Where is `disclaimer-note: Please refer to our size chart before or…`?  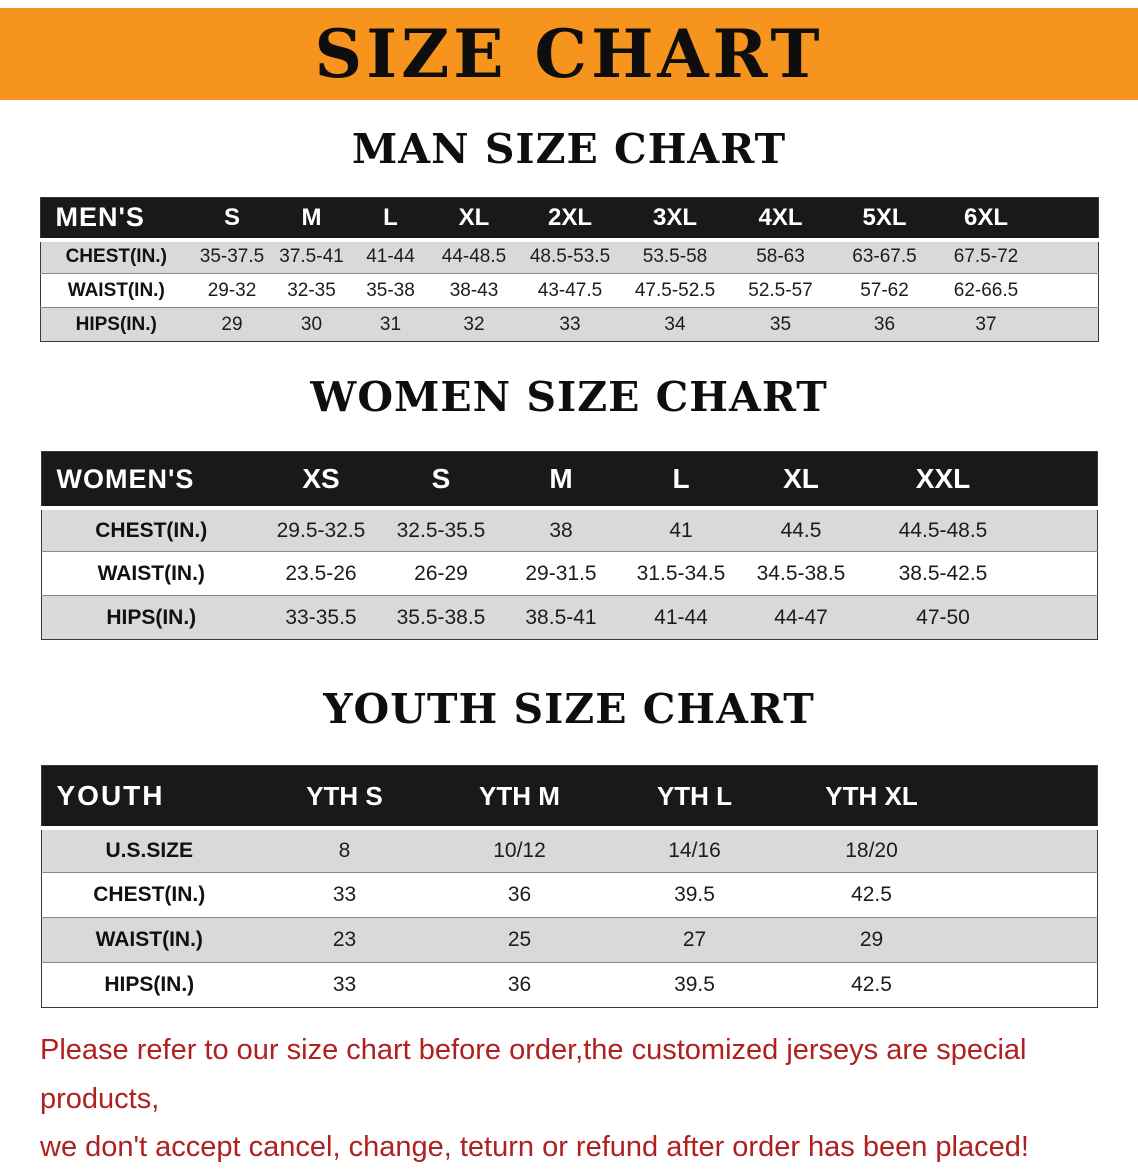
disclaimer-note: Please refer to our size chart before or… is located at coordinates (577, 1098).